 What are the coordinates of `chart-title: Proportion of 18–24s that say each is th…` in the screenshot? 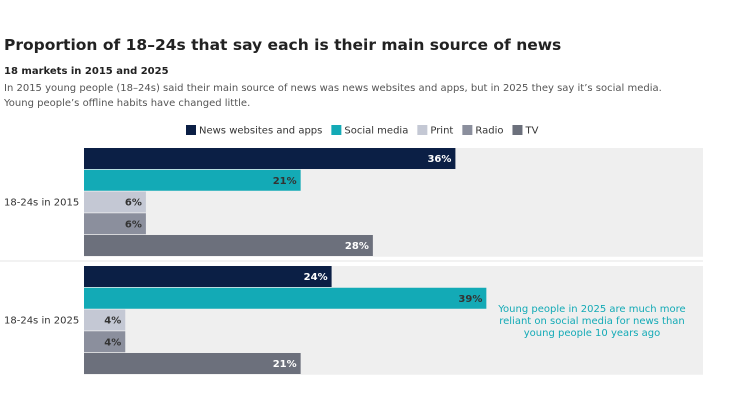 It's located at (283, 45).